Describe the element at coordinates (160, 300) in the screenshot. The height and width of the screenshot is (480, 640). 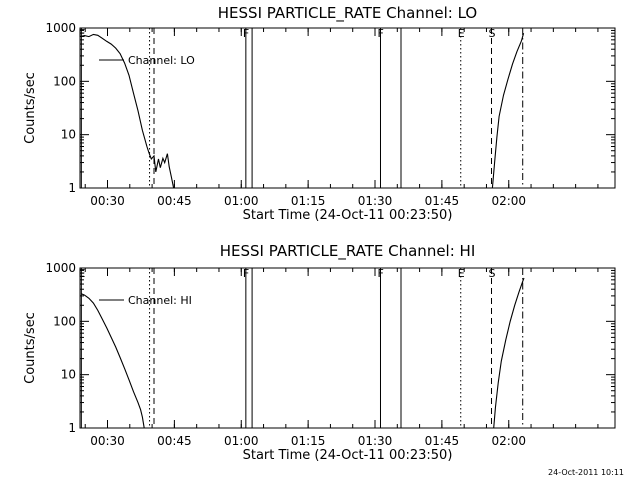
I see `legend-label: Channel: HI` at that location.